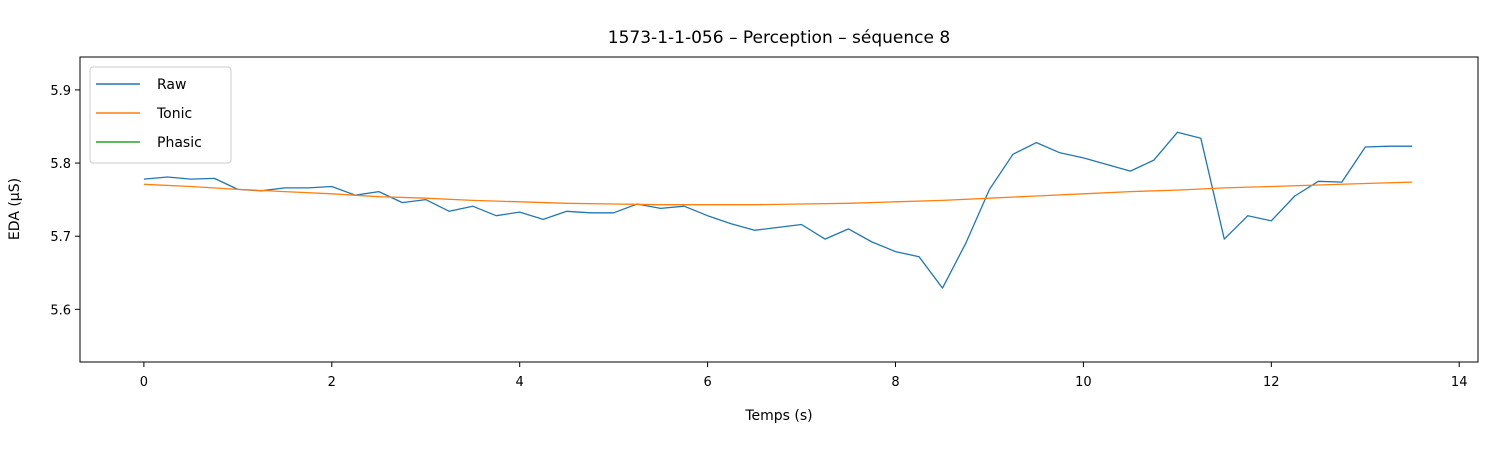  I want to click on y-tick-label: 5.6, so click(60, 310).